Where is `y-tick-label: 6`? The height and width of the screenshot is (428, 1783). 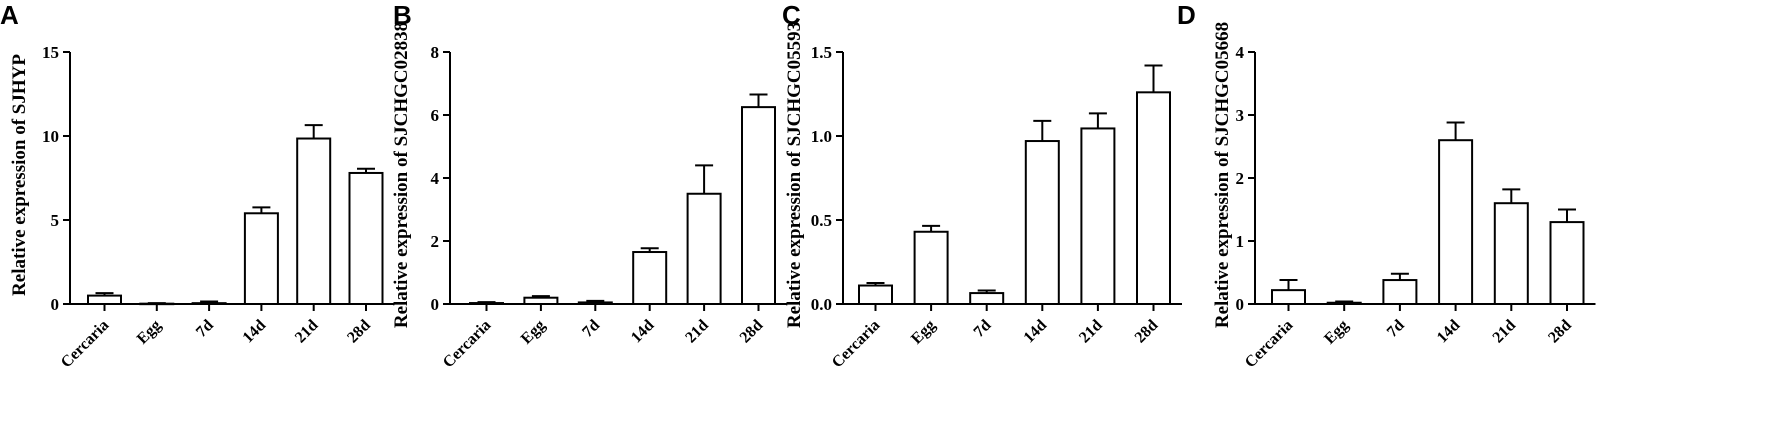
y-tick-label: 6 is located at coordinates (435, 115).